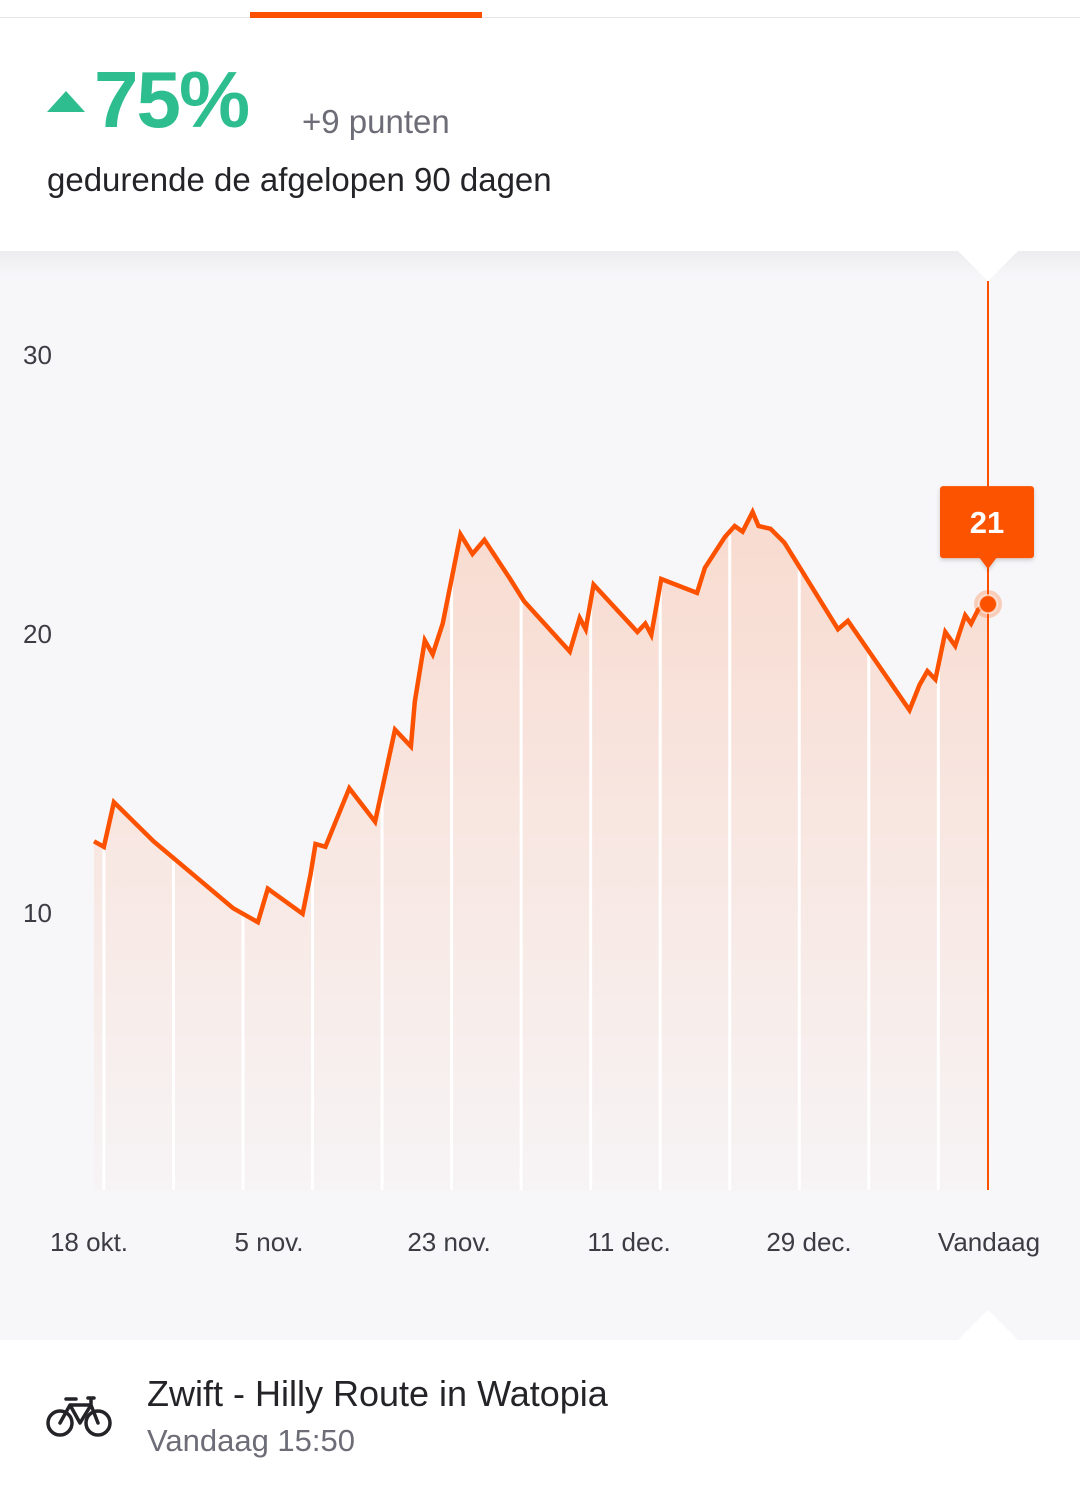  What do you see at coordinates (89, 1242) in the screenshot?
I see `x-tick-label: 18 okt.` at bounding box center [89, 1242].